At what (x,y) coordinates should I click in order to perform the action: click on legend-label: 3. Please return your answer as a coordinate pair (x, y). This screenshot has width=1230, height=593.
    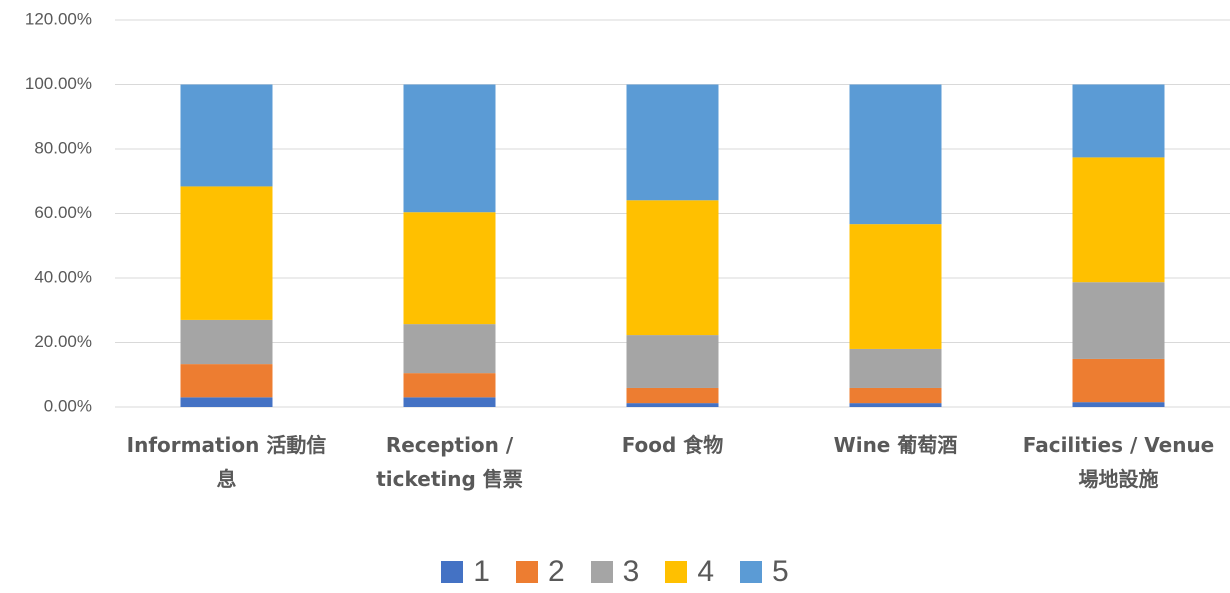
    Looking at the image, I should click on (631, 571).